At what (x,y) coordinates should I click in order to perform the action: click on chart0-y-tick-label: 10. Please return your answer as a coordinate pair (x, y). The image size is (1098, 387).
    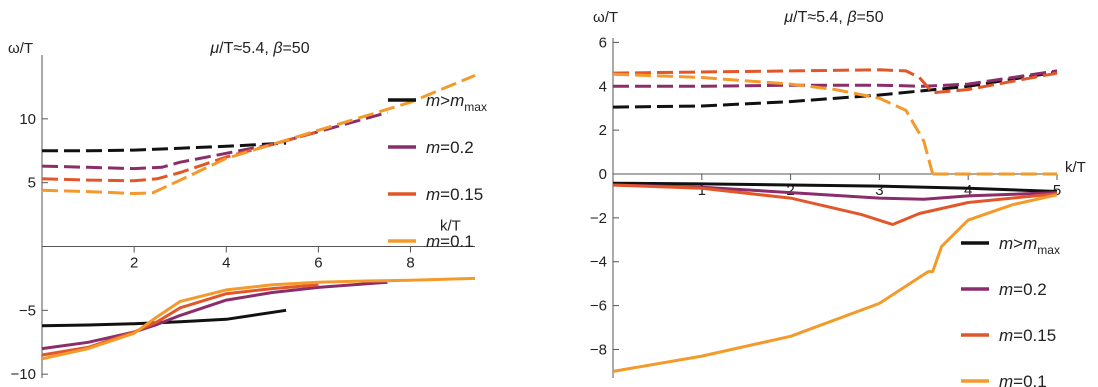
    Looking at the image, I should click on (27, 119).